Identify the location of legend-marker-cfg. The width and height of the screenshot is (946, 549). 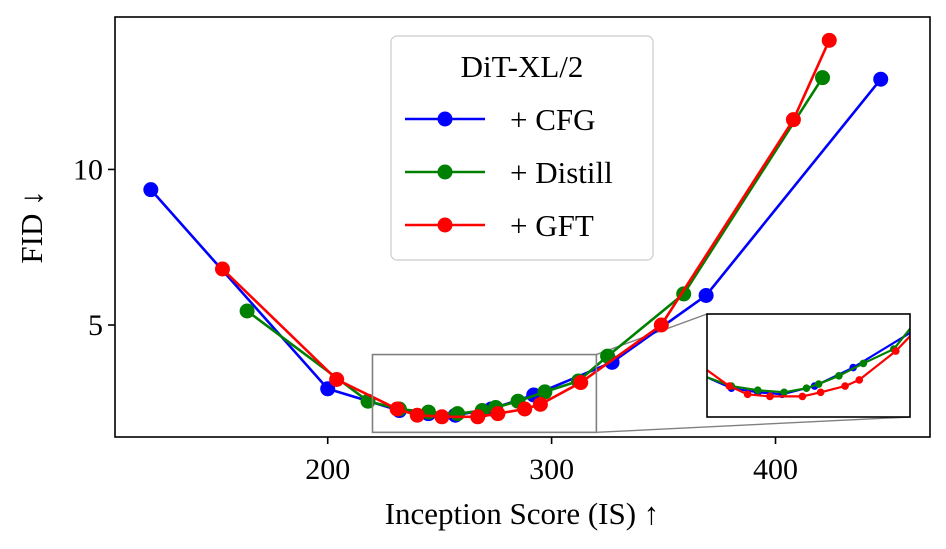
(445, 119).